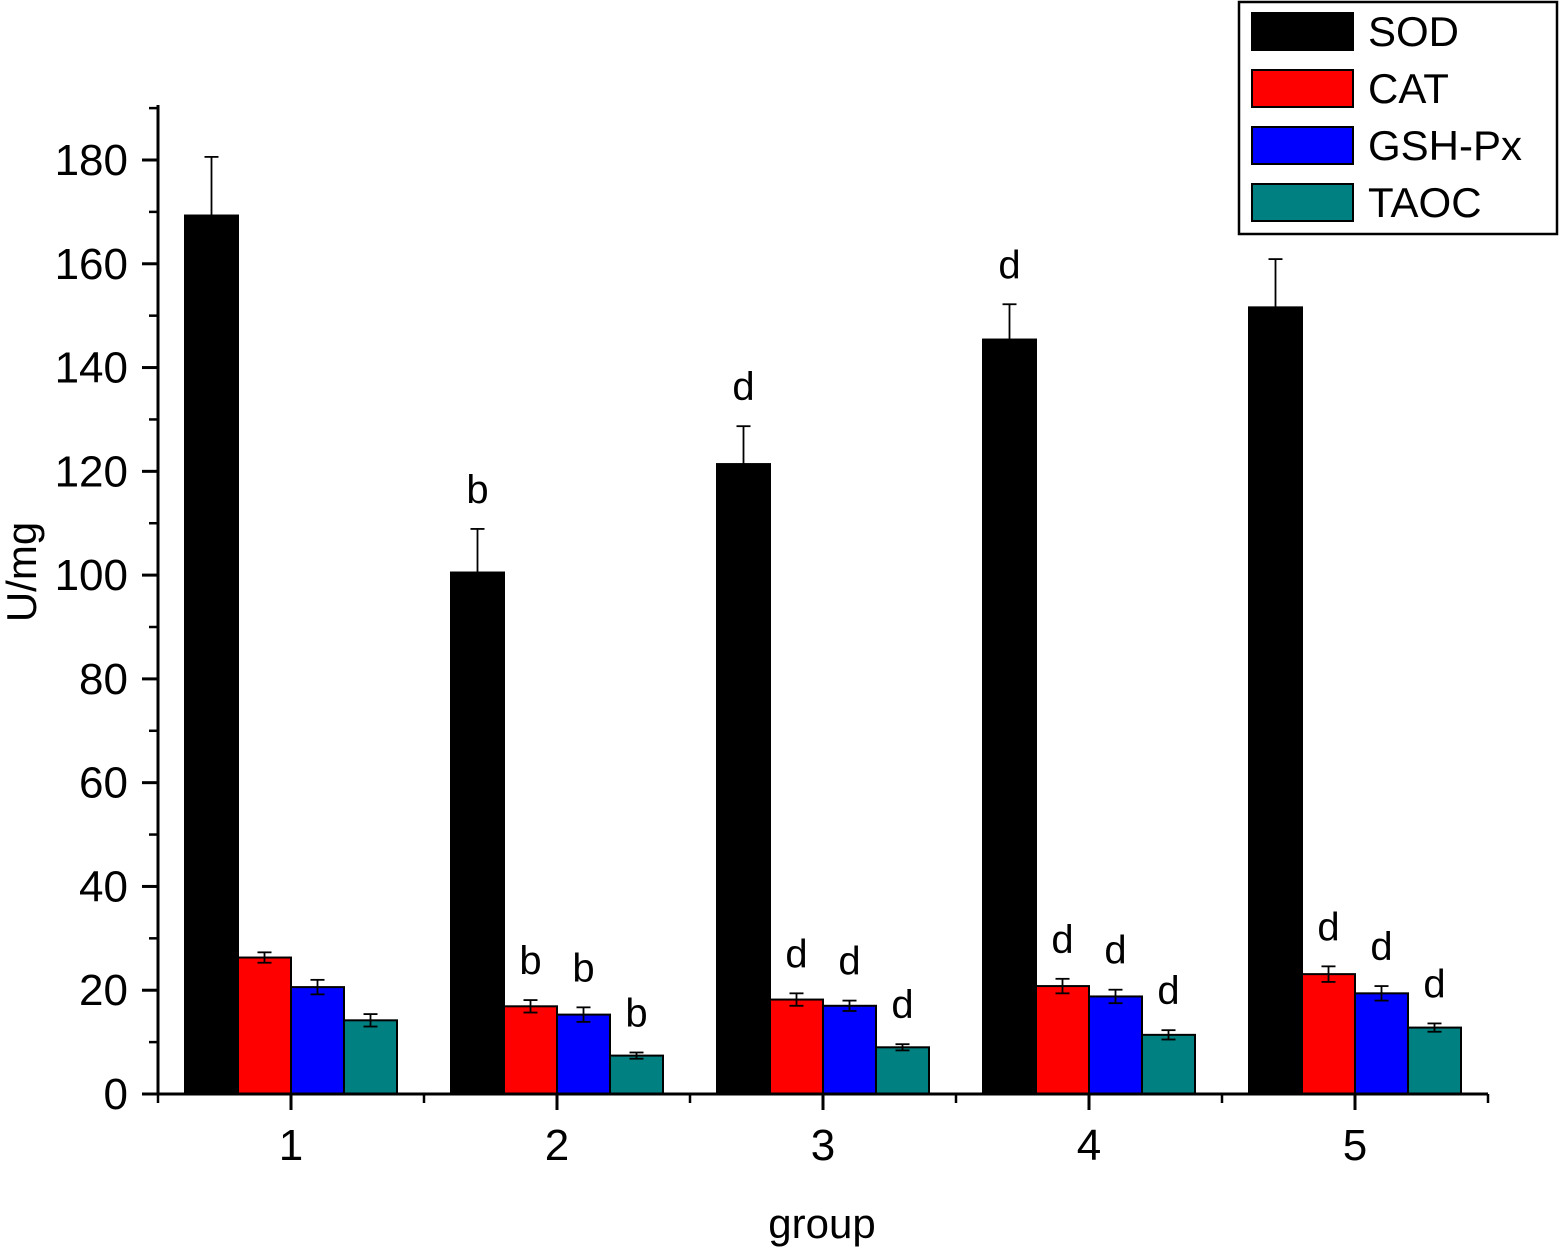 This screenshot has width=1561, height=1251. What do you see at coordinates (1413, 31) in the screenshot?
I see `legend-label-sod: SOD` at bounding box center [1413, 31].